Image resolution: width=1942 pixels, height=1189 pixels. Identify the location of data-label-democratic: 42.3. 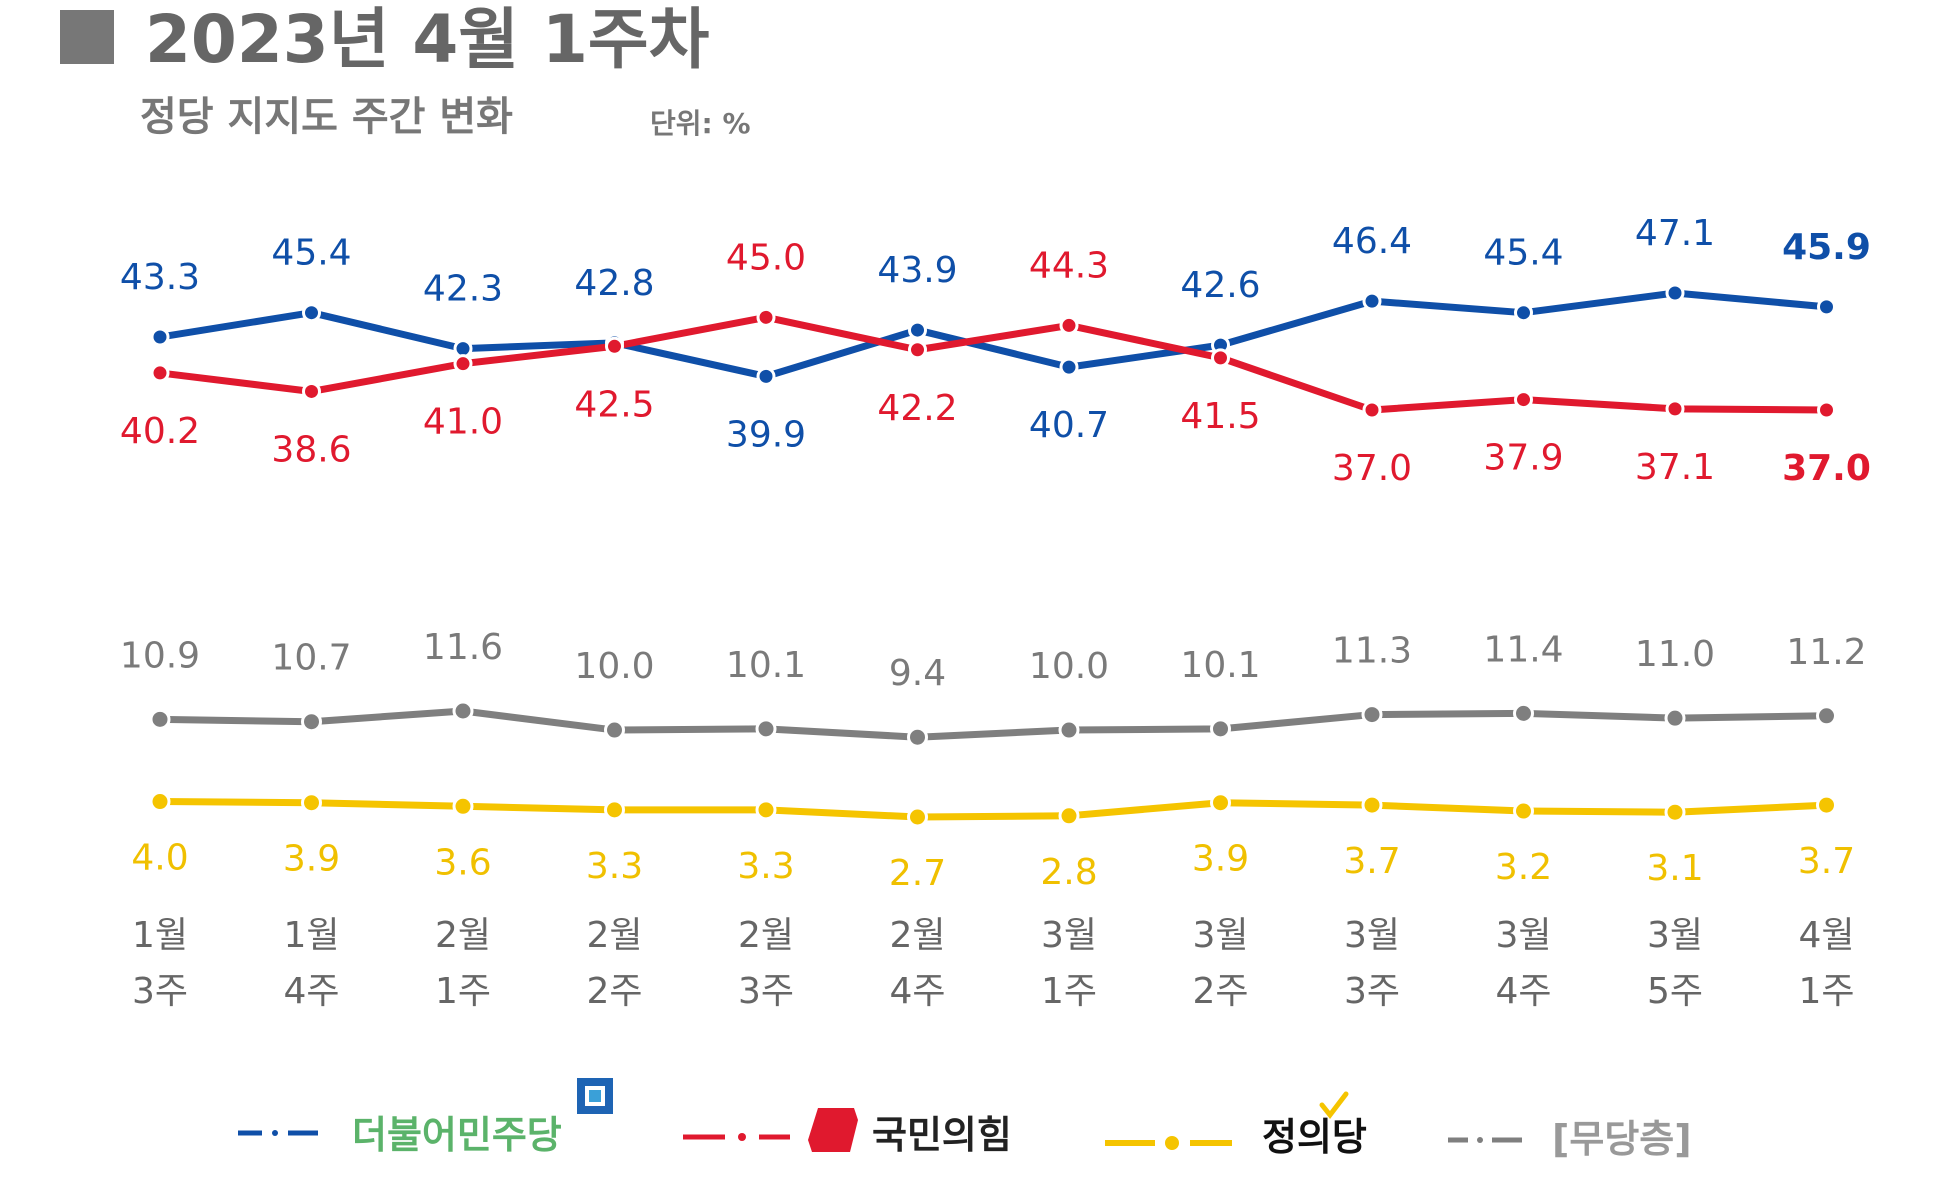
(463, 289).